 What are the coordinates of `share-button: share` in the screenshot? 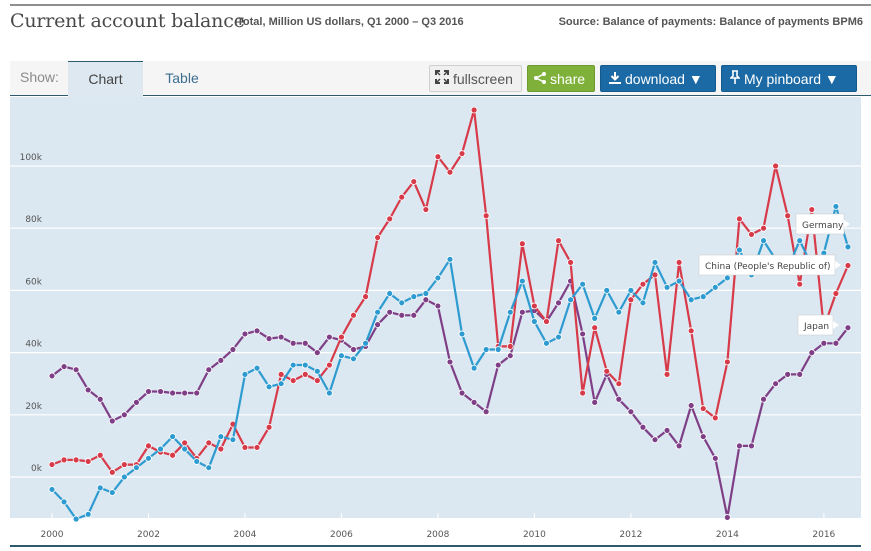 It's located at (561, 78).